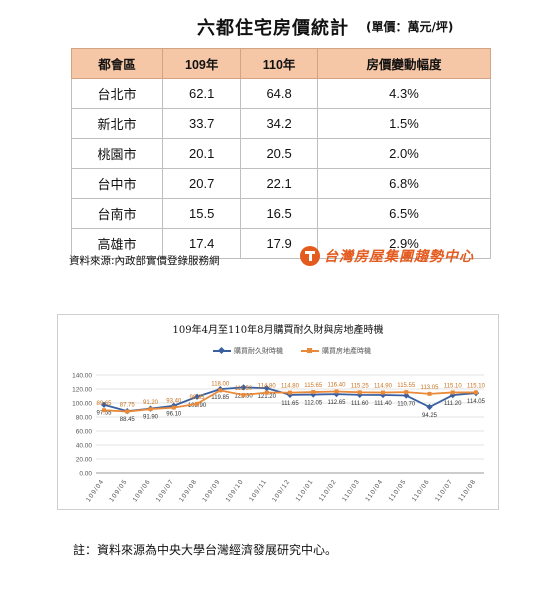 The image size is (558, 600). I want to click on cell-change: 2.0%, so click(404, 153).